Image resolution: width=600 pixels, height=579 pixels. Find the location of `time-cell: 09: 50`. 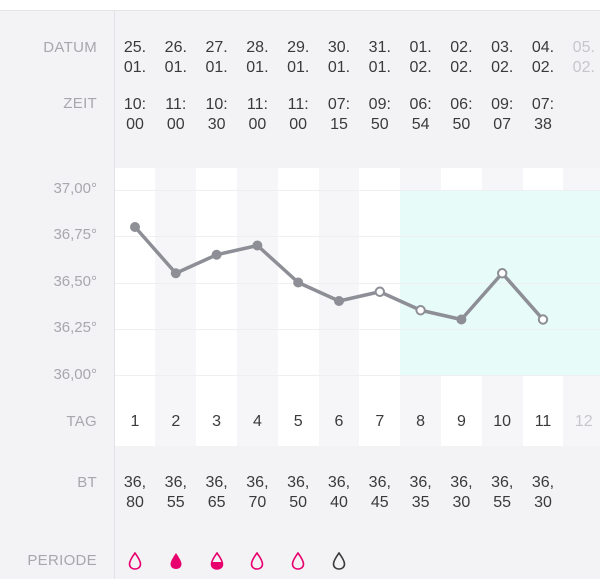

time-cell: 09: 50 is located at coordinates (380, 115).